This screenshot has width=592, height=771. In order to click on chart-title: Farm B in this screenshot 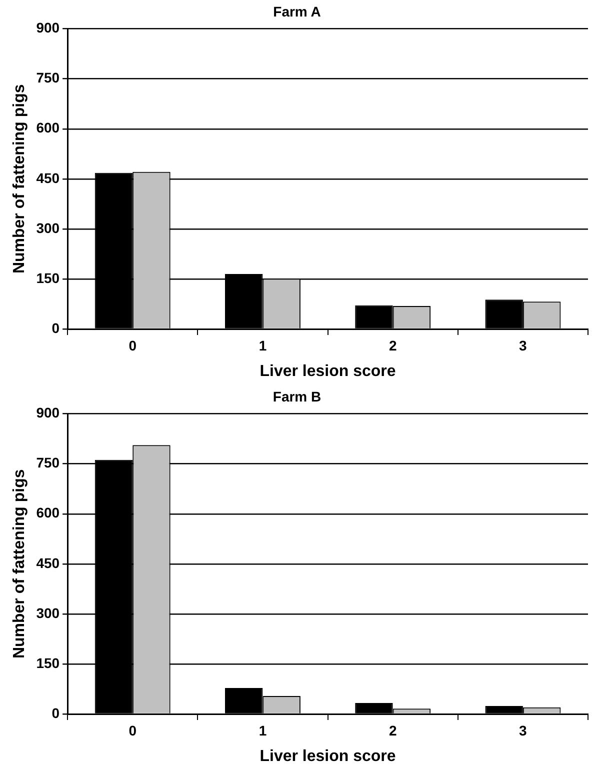, I will do `click(297, 396)`.